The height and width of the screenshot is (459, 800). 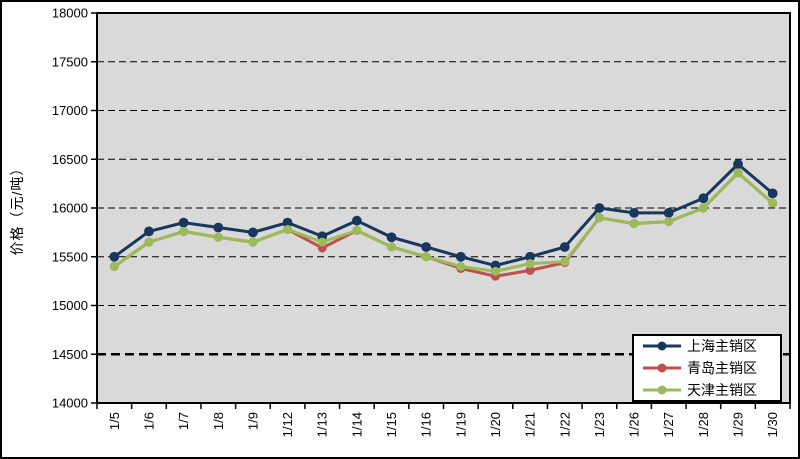 What do you see at coordinates (70, 403) in the screenshot?
I see `y-tick-label: 14000` at bounding box center [70, 403].